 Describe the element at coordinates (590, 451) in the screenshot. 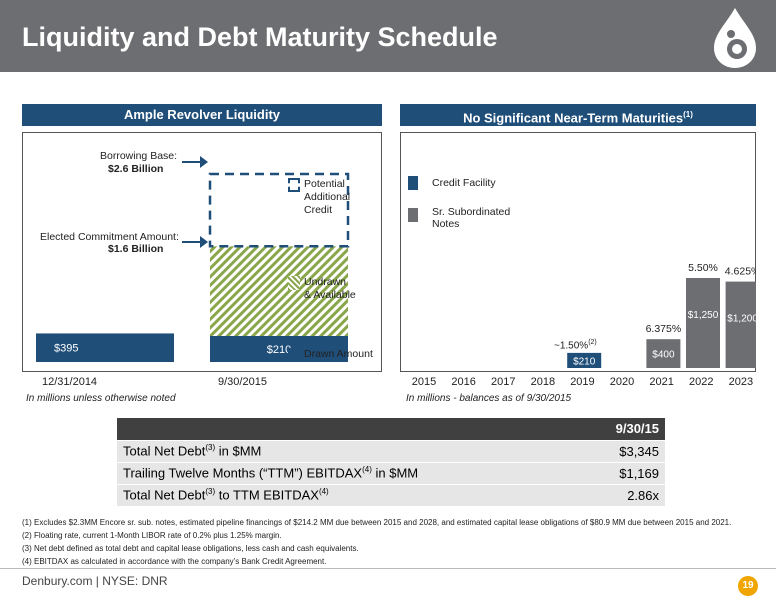

I see `table-row-value: $3,345` at that location.